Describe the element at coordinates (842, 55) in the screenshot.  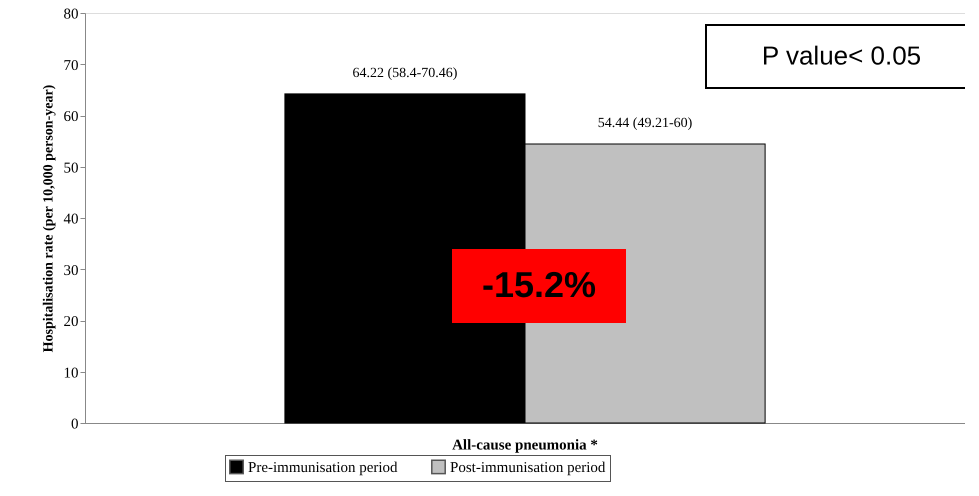
I see `annotation: P value< 0.05` at that location.